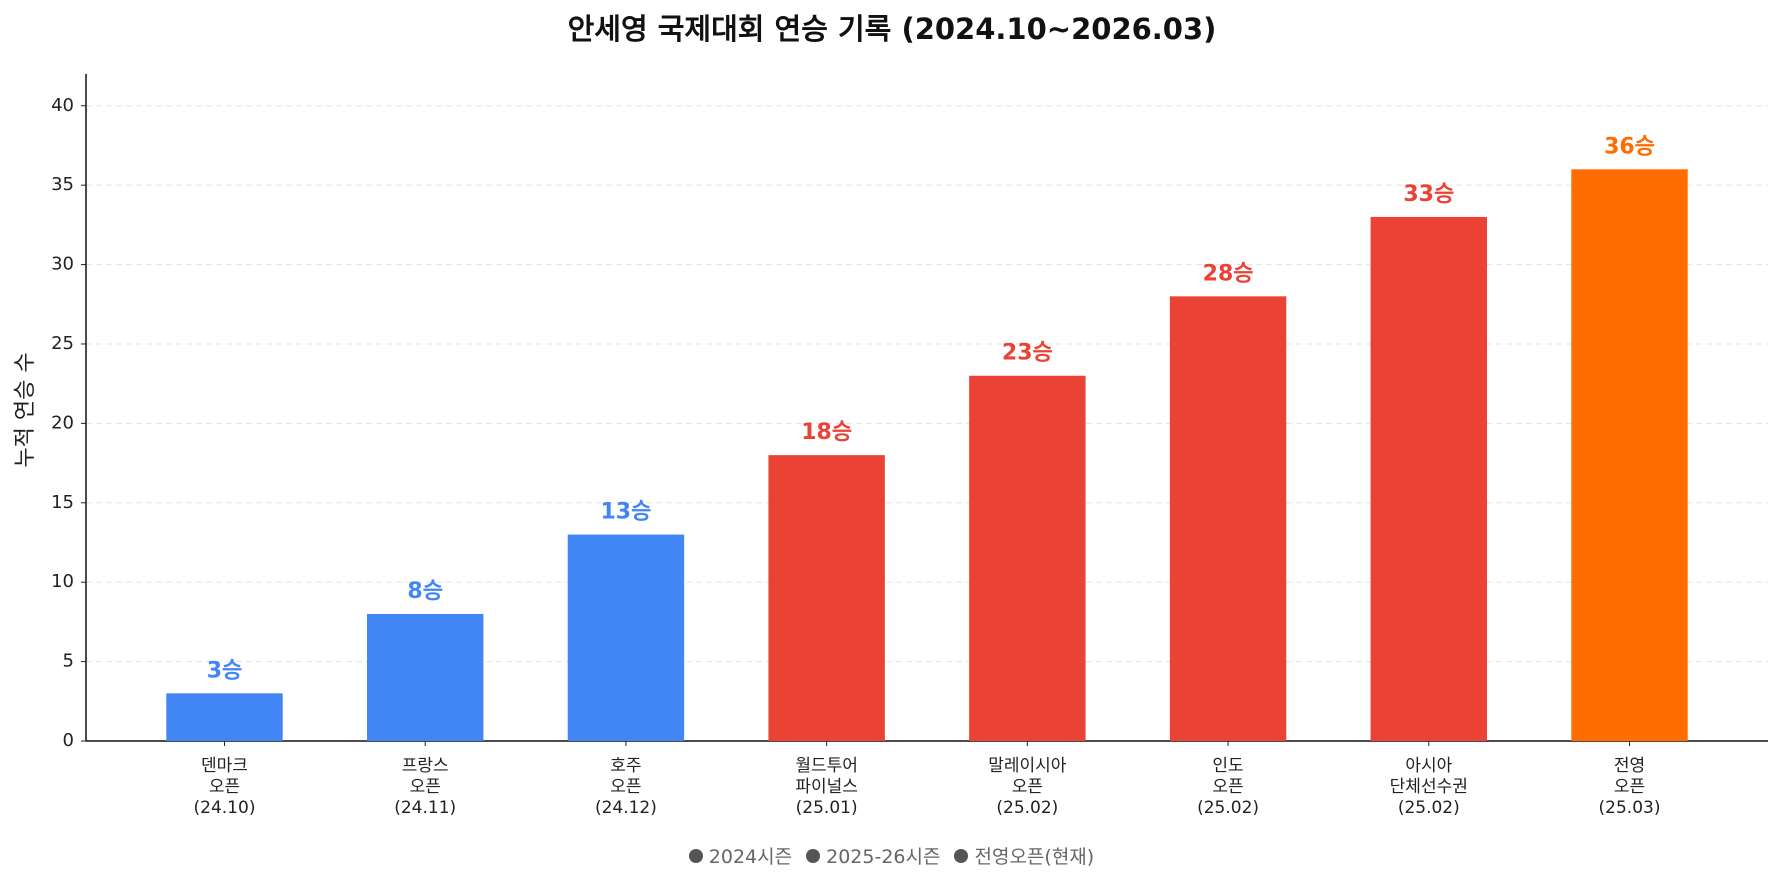  What do you see at coordinates (1428, 787) in the screenshot?
I see `x-tick-label: 아시아 단체선수권 (25.02)` at bounding box center [1428, 787].